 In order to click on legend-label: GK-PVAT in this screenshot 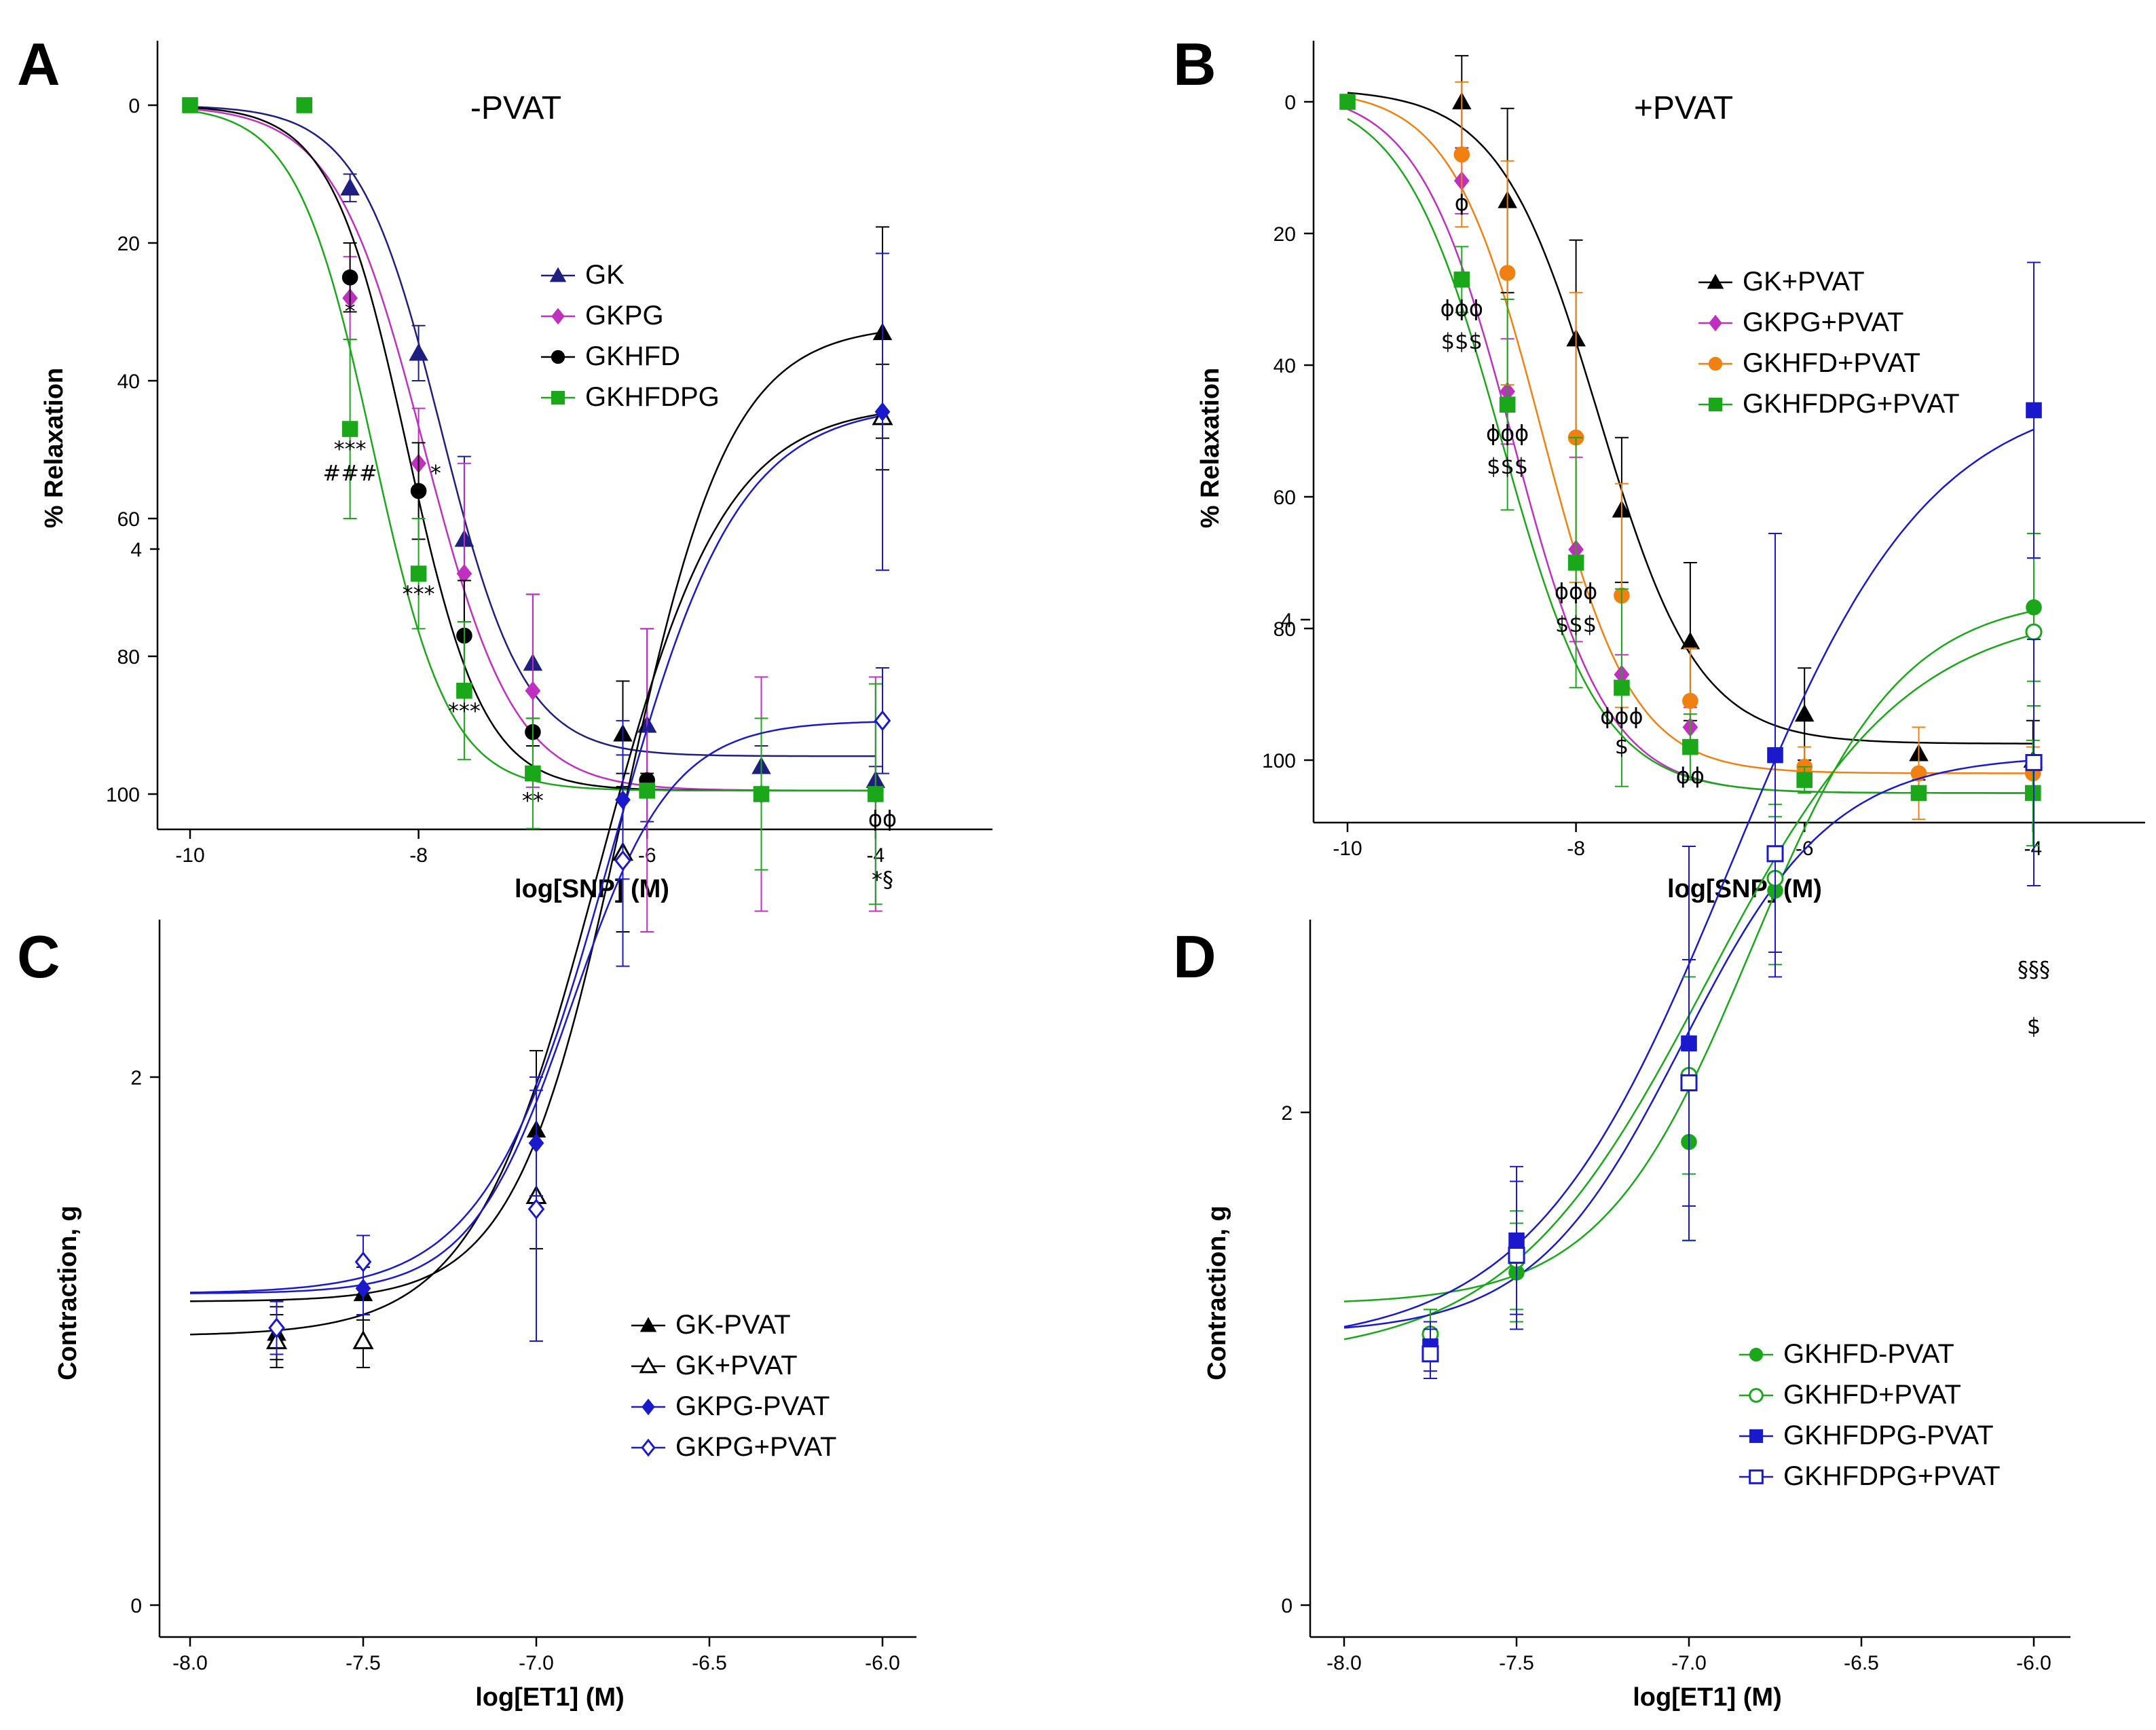, I will do `click(733, 1325)`.